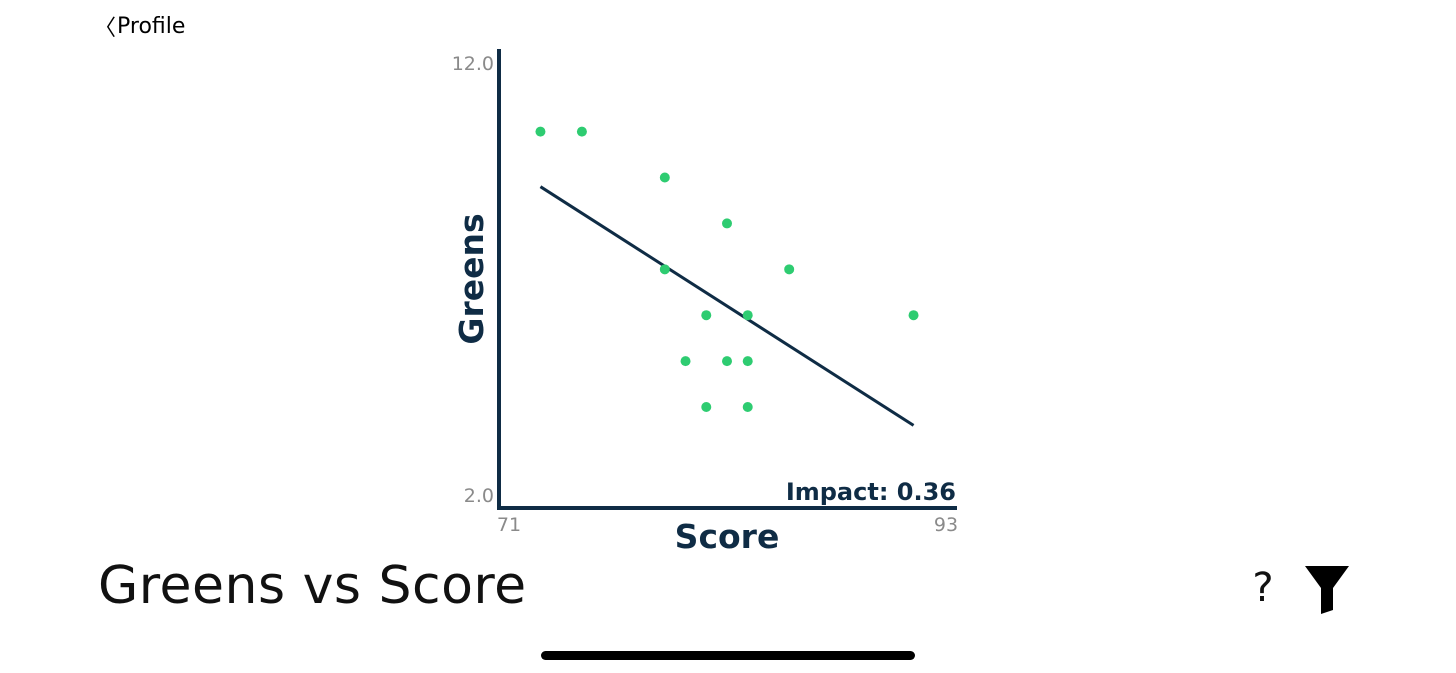  I want to click on x-axis-title: Score, so click(727, 536).